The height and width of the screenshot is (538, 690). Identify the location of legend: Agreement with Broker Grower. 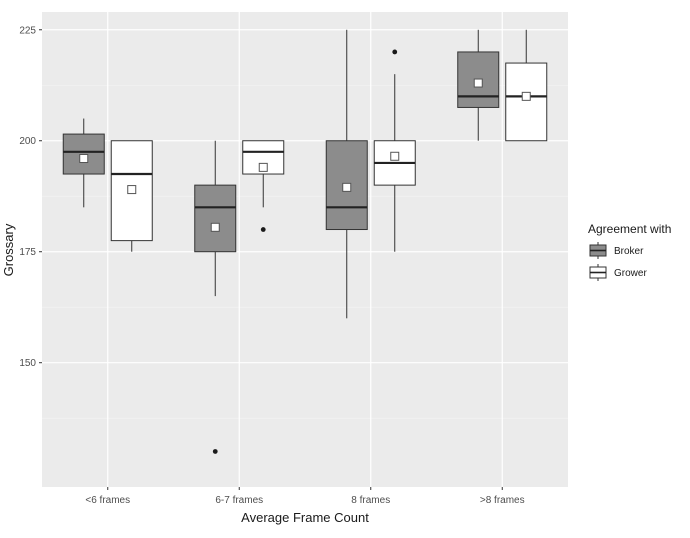
(629, 251).